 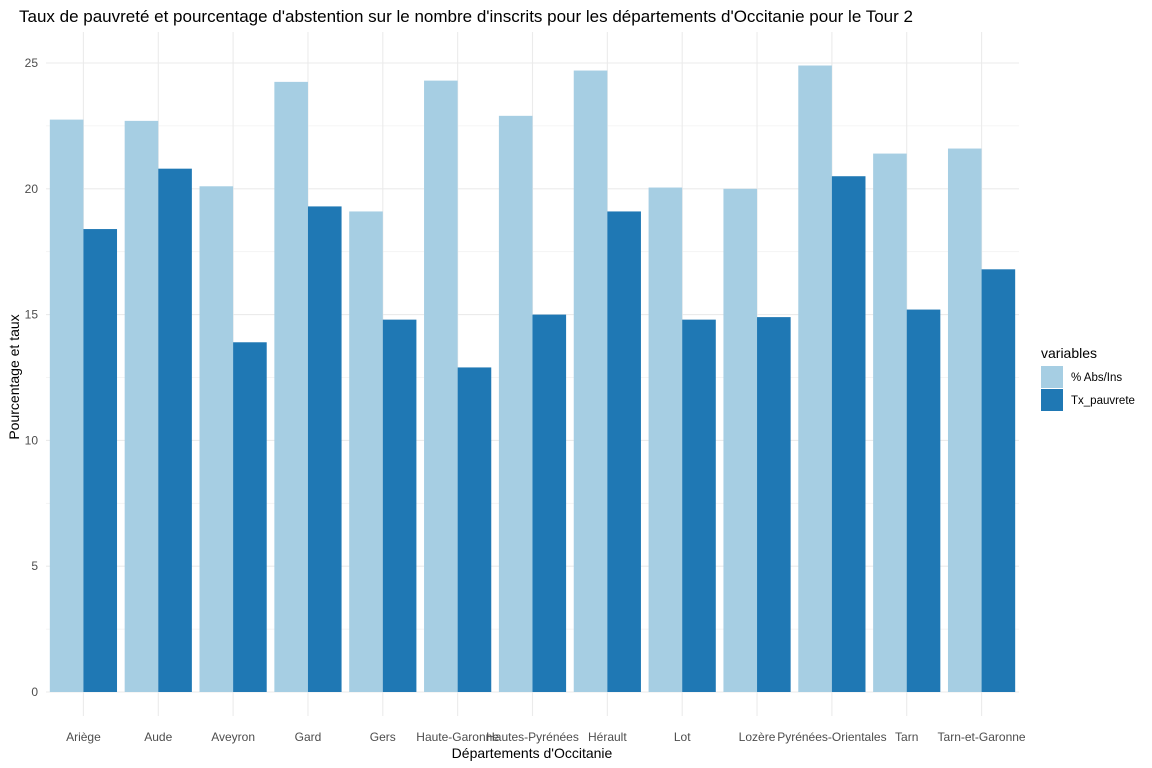 What do you see at coordinates (1096, 378) in the screenshot?
I see `legend-label: % Abs/Ins` at bounding box center [1096, 378].